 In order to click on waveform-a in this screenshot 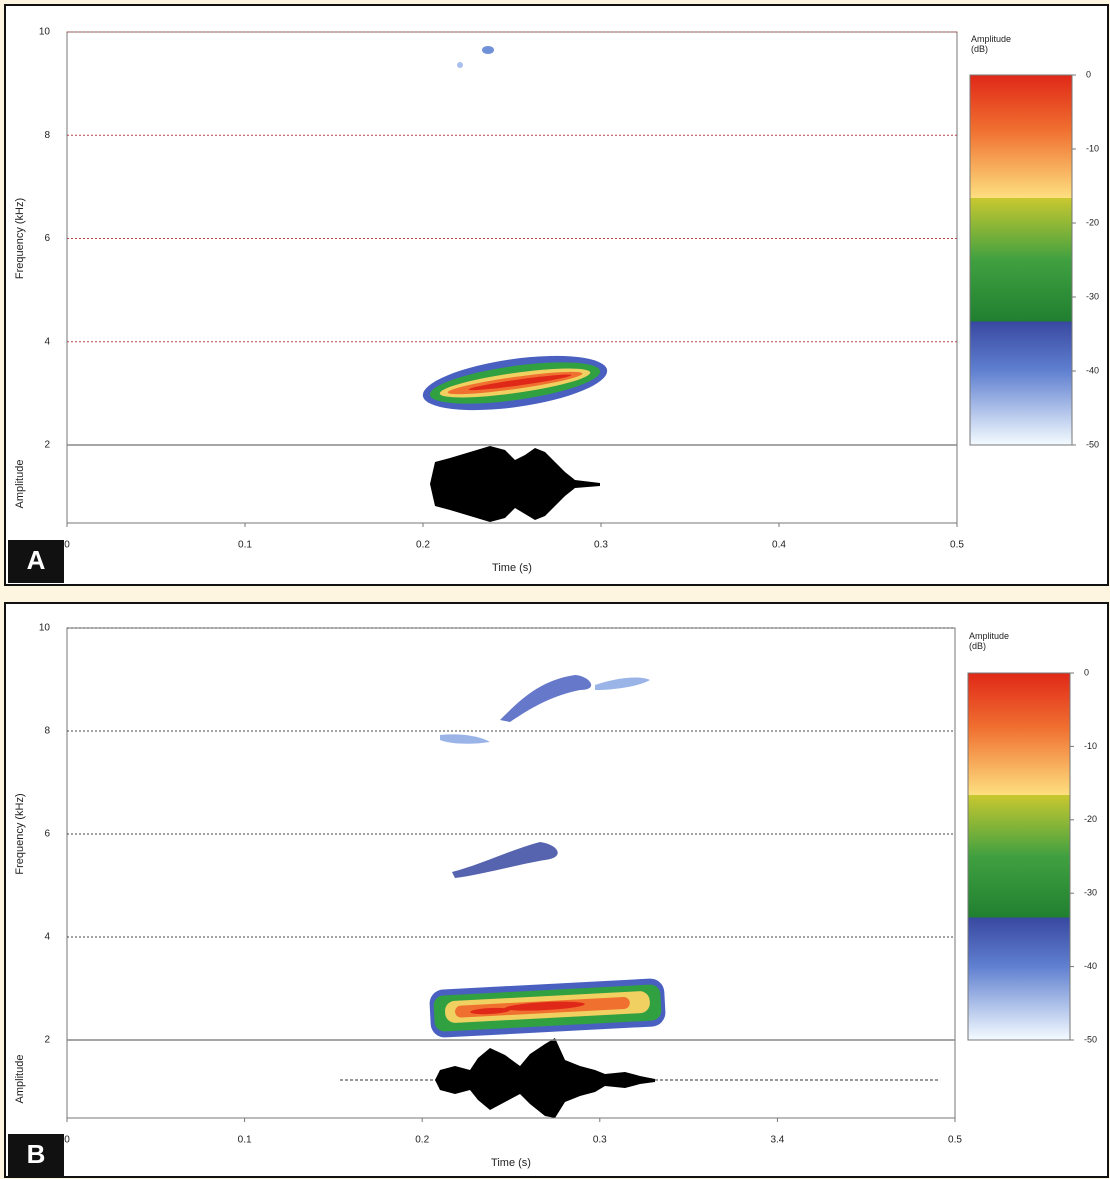, I will do `click(515, 484)`.